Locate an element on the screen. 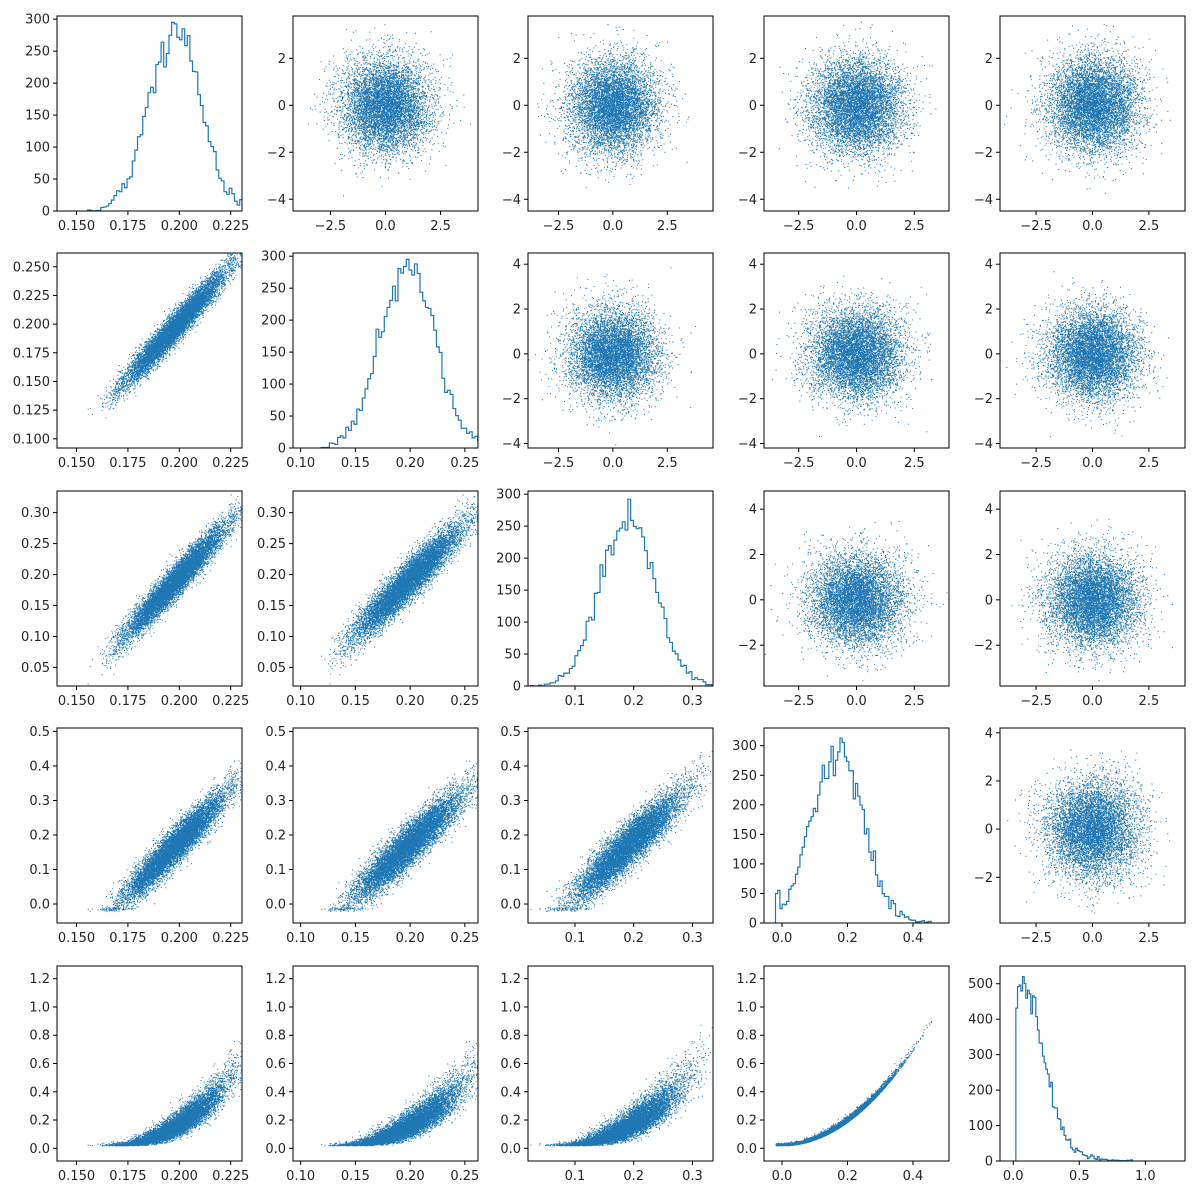  x-tick-label: 0.2 is located at coordinates (633, 1176).